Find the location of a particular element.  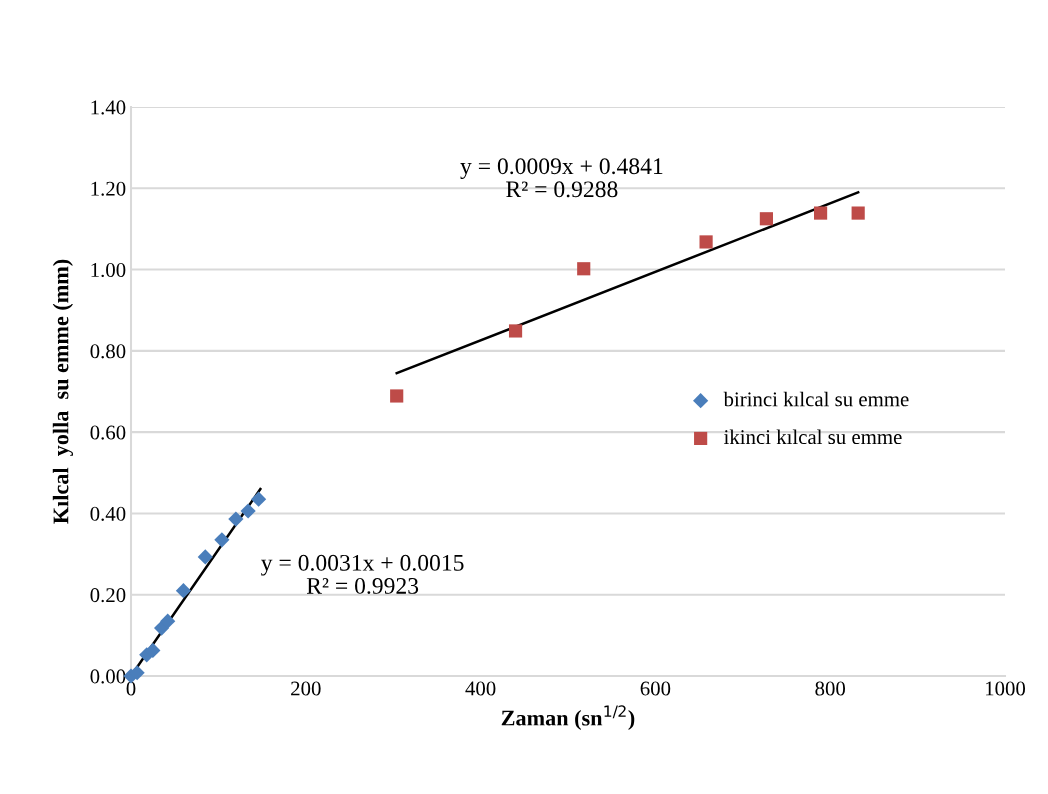

legend-label: ikinci kılcal su emme is located at coordinates (812, 437).